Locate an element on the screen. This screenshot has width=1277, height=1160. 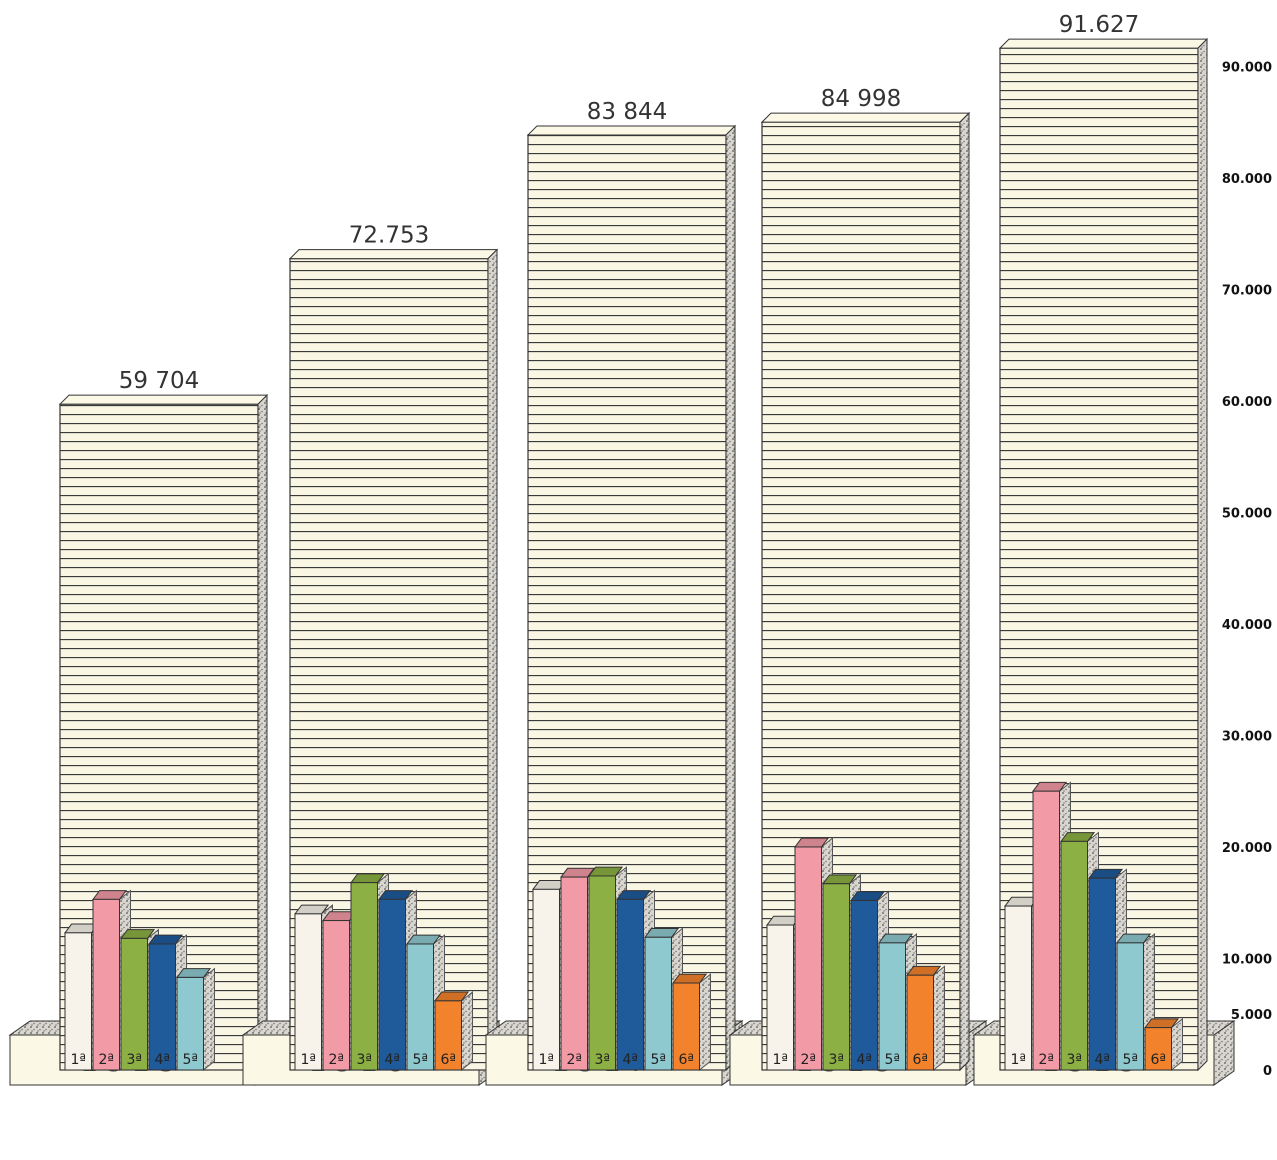
total-label: 83 844 is located at coordinates (627, 112).